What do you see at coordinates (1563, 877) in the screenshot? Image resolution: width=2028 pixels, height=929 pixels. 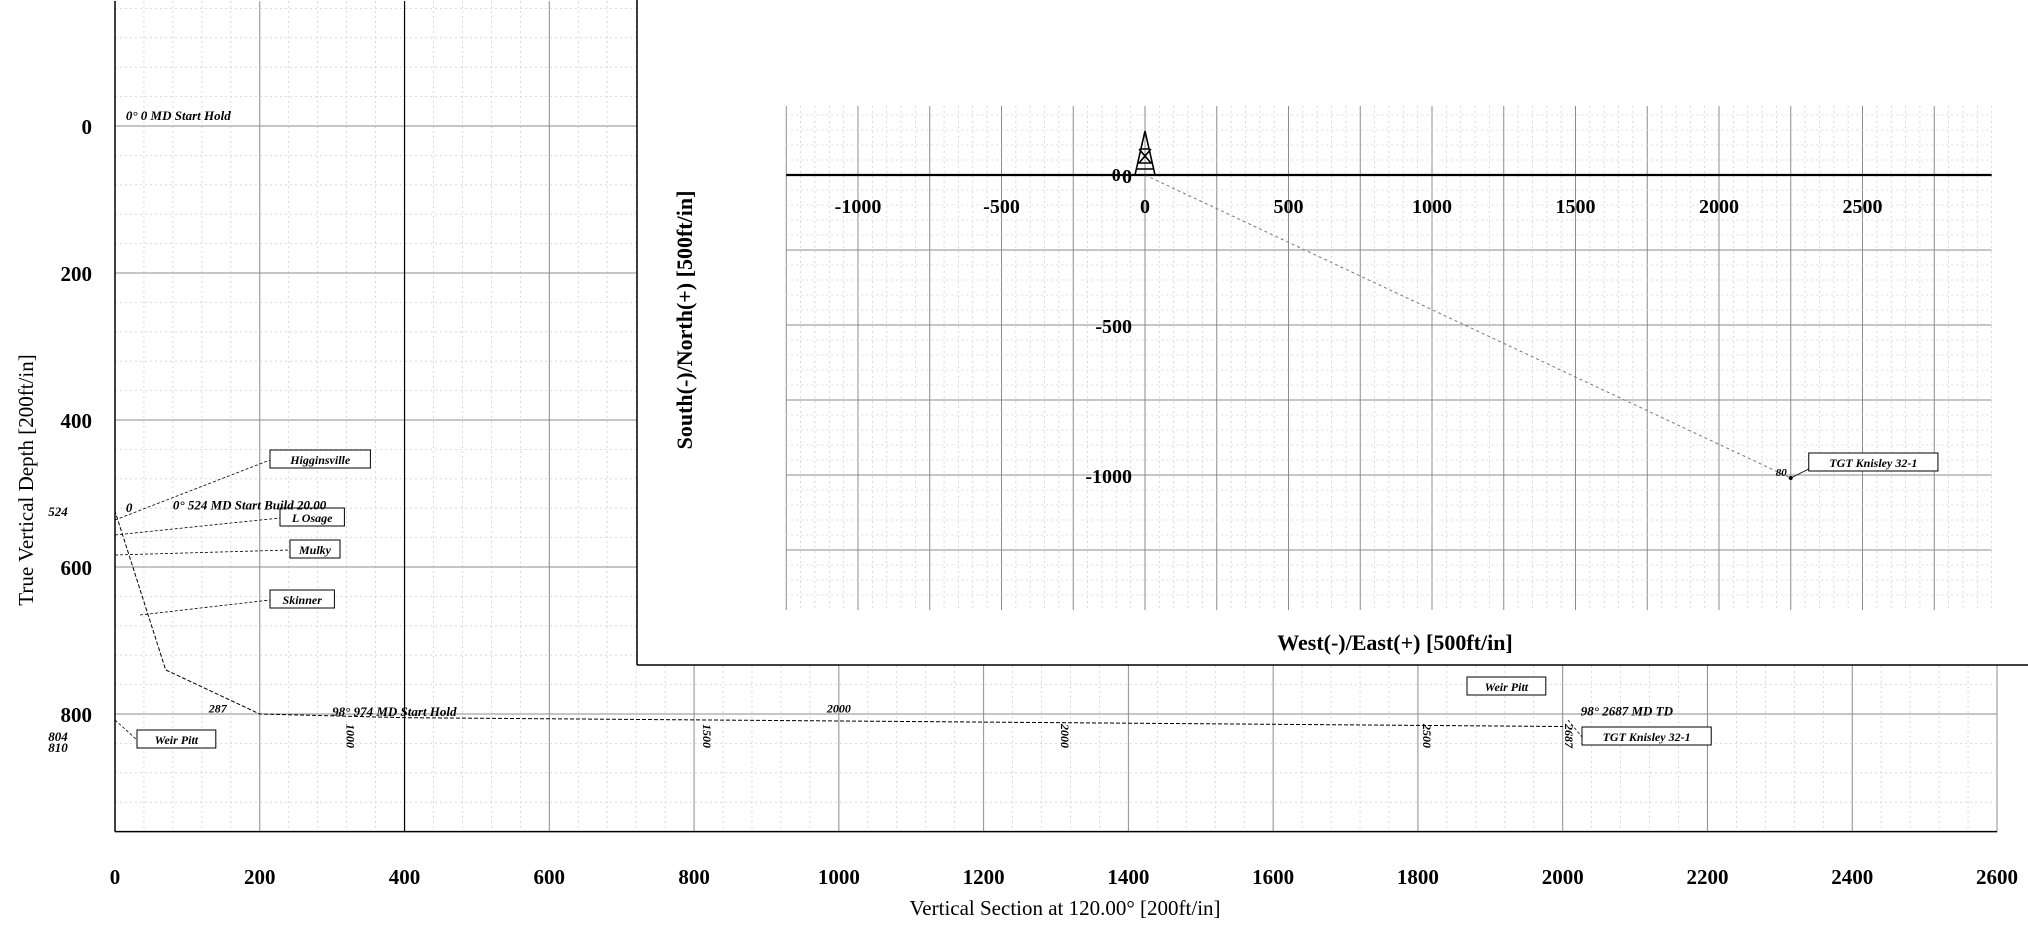 I see `vertical-section-x-tick-label: 2000` at bounding box center [1563, 877].